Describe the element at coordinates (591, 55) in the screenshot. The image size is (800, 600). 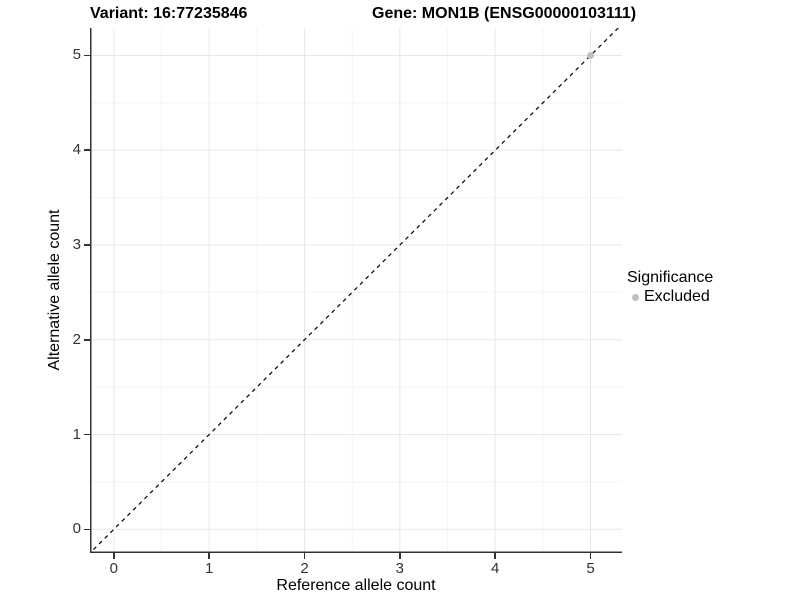
I see `data-point` at that location.